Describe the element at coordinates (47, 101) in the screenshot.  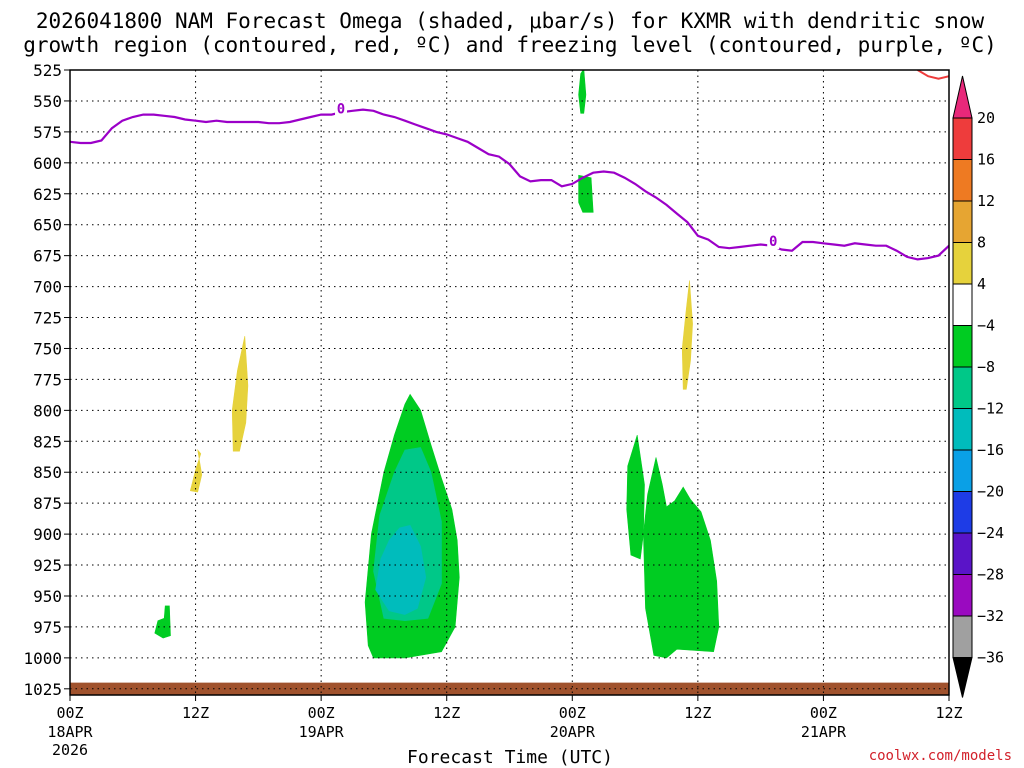
I see `y-tick-label: 550` at that location.